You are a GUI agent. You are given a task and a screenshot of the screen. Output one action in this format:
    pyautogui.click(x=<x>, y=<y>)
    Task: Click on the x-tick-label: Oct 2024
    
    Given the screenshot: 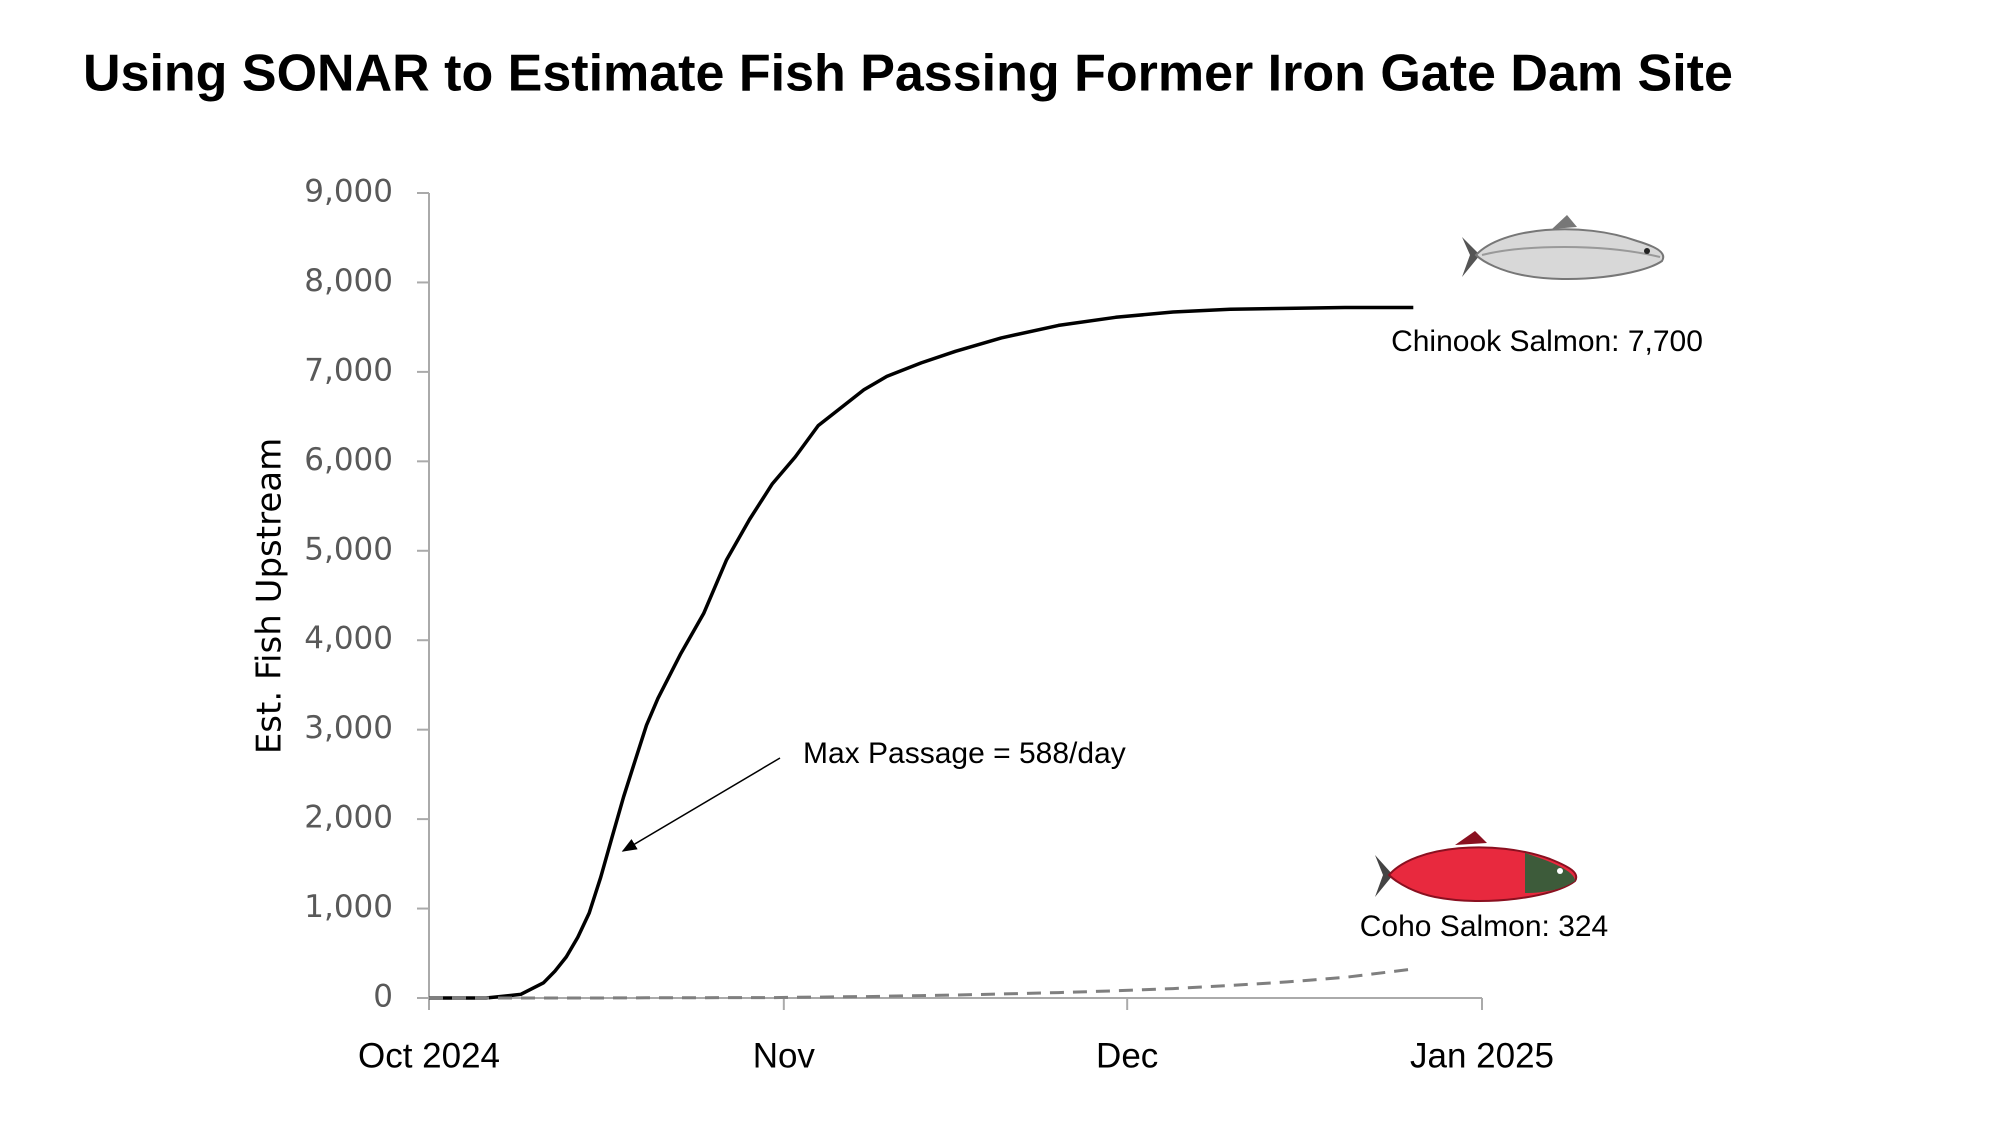 What is the action you would take?
    pyautogui.click(x=429, y=1055)
    